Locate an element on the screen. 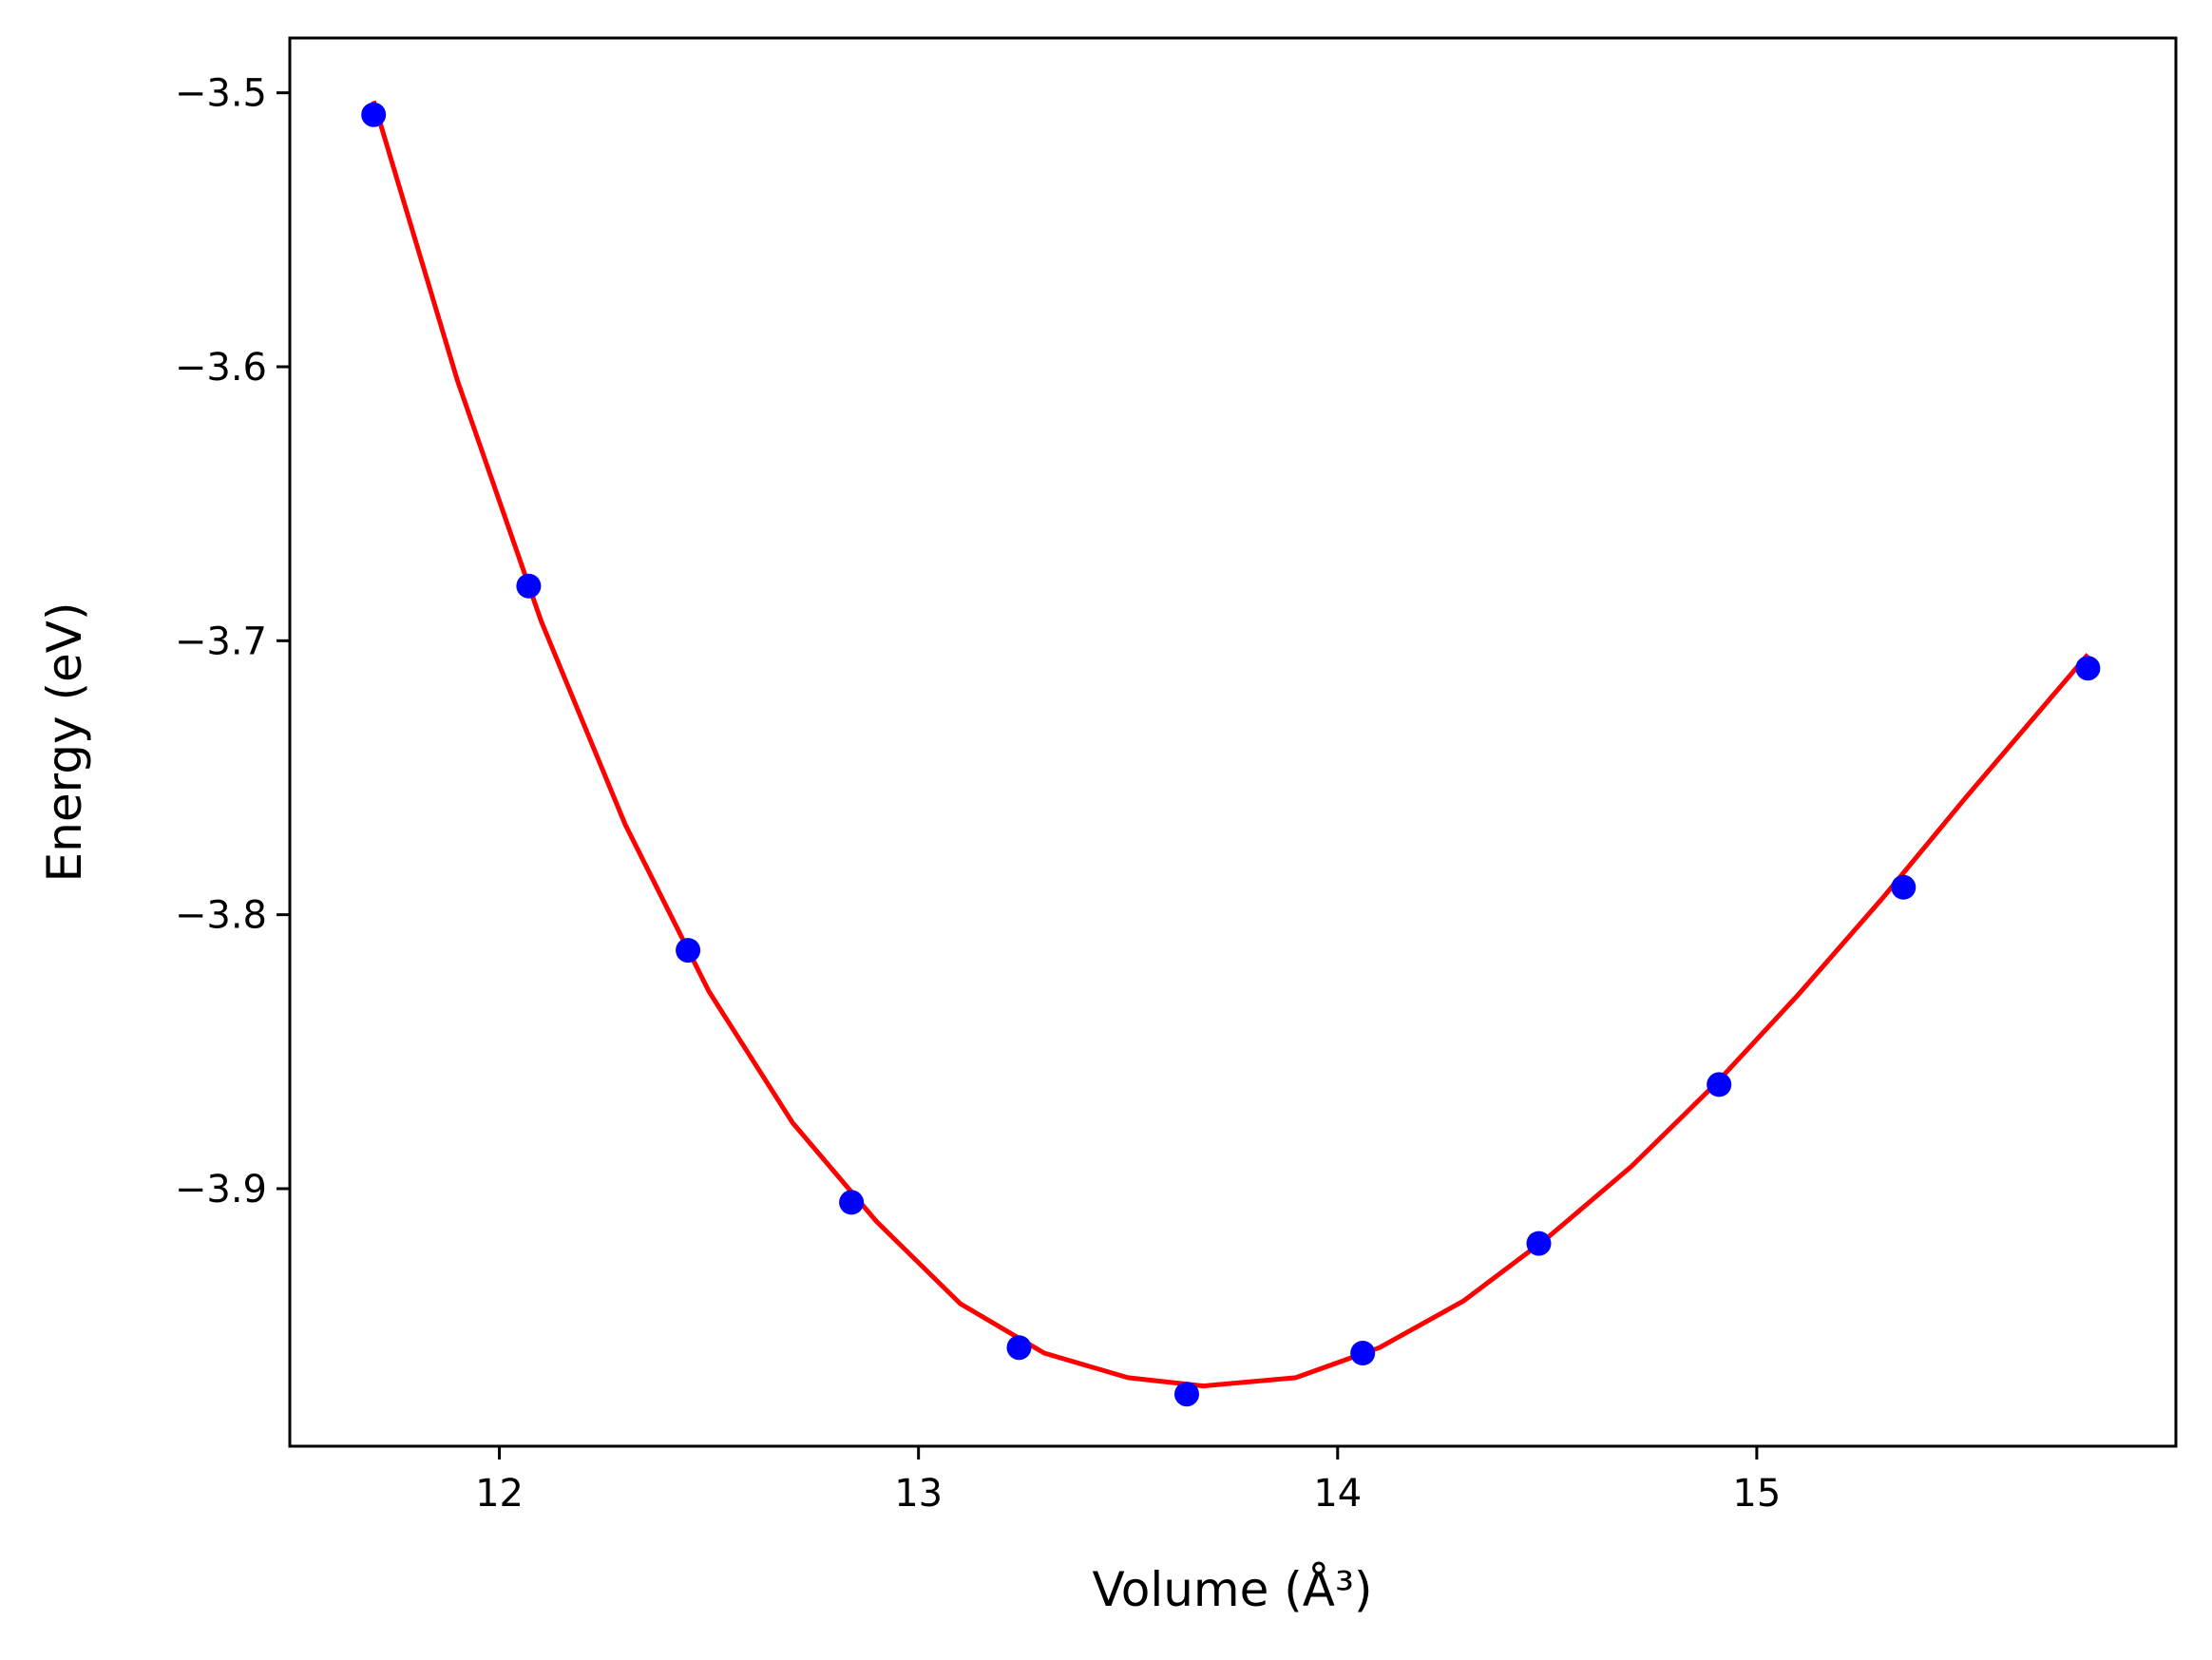 The image size is (2212, 1660). x-tick-label: 15 is located at coordinates (1757, 1494).